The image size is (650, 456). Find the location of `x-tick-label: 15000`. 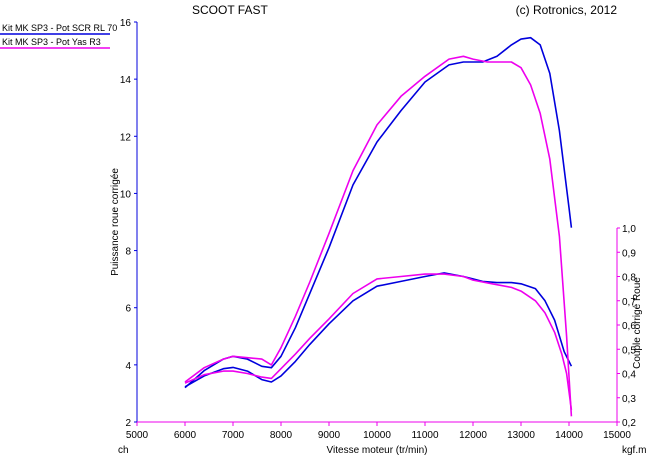

x-tick-label: 15000 is located at coordinates (617, 435).